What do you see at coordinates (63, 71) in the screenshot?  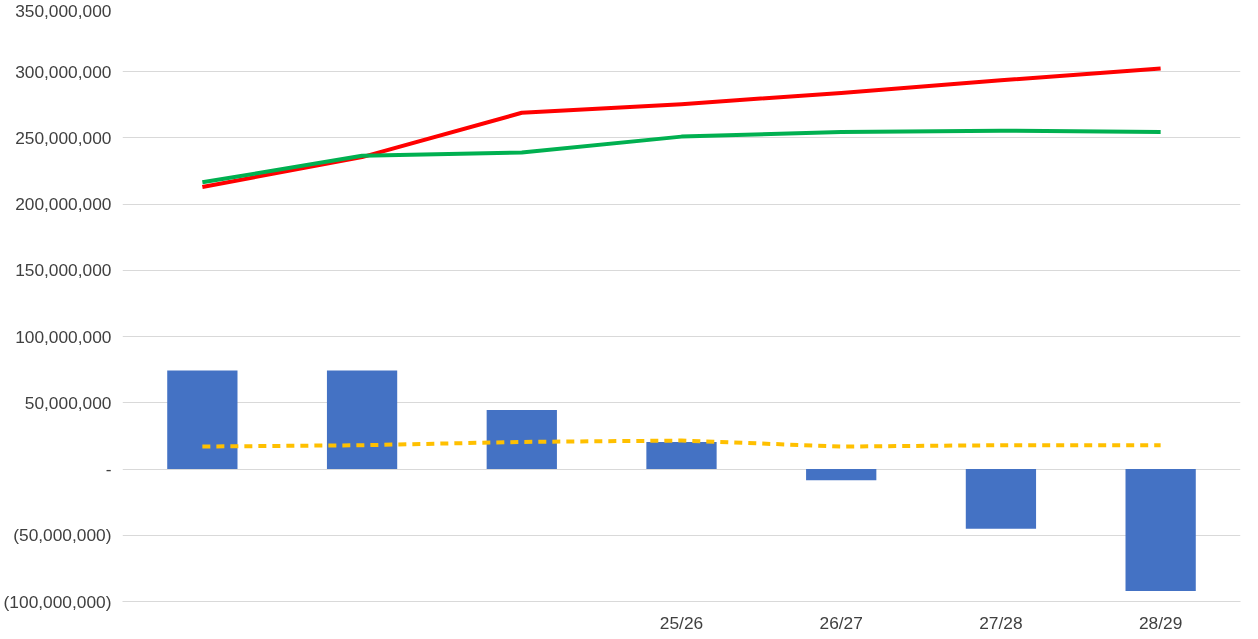 I see `y-tick-label: 300,000,000` at bounding box center [63, 71].